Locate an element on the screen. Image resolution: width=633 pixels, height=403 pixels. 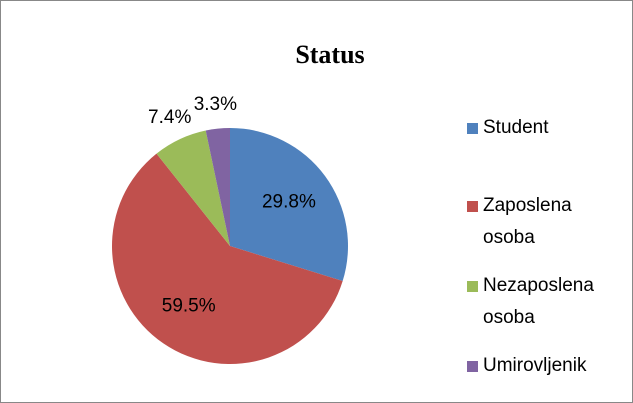
legend-item: Nezaposlena osoba is located at coordinates (542, 302).